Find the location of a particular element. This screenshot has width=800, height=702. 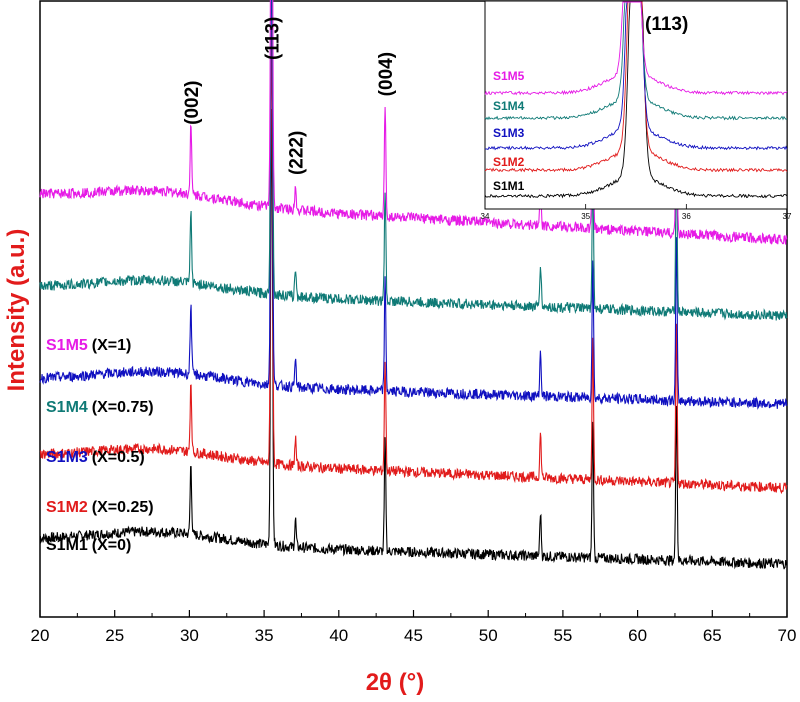

inset-x-tick-label: 35 is located at coordinates (585, 216).